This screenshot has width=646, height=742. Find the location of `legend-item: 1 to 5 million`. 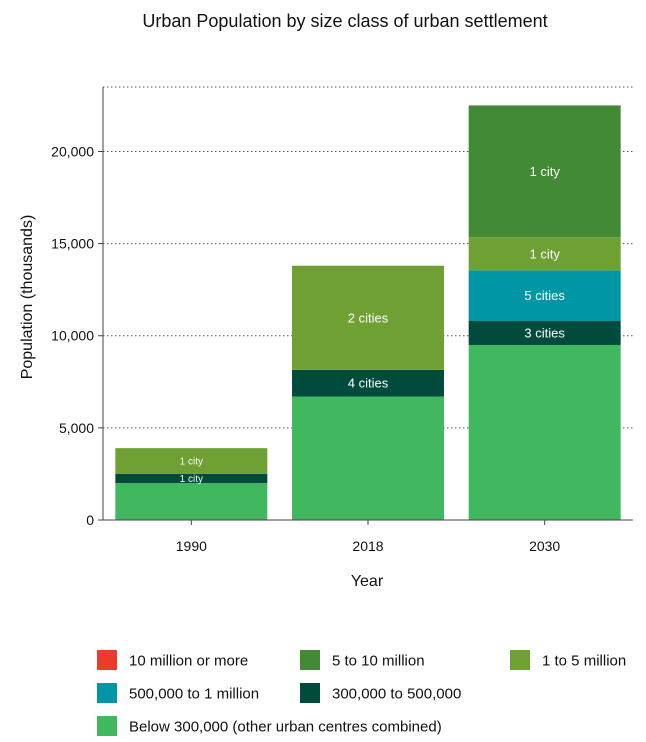

legend-item: 1 to 5 million is located at coordinates (568, 660).